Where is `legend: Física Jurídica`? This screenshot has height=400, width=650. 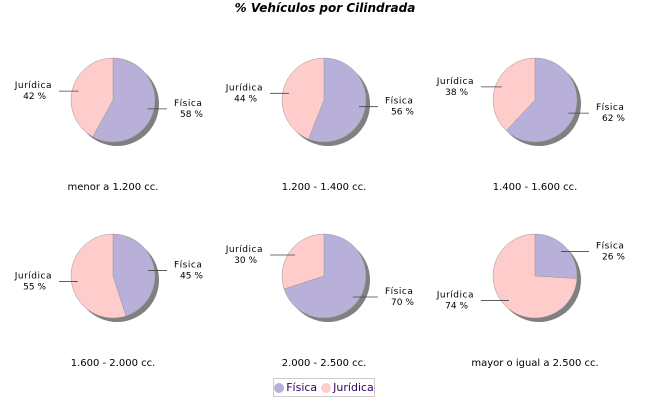 legend: Física Jurídica is located at coordinates (324, 387).